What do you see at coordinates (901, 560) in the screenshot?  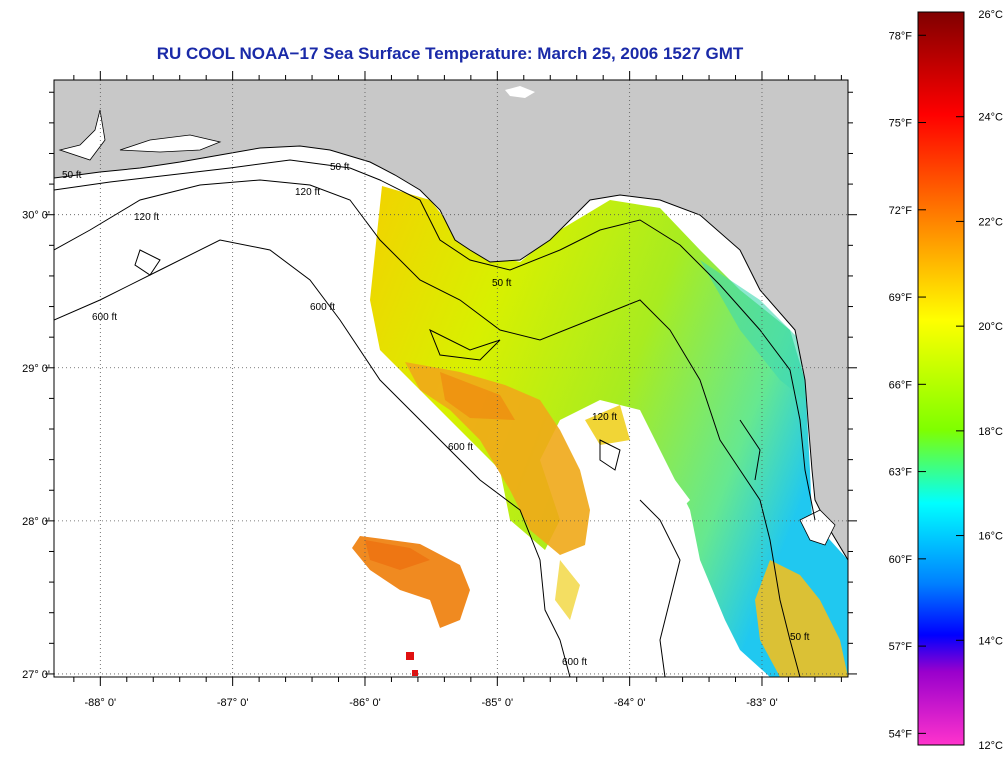 I see `colorbar-label-f: 60°F` at bounding box center [901, 560].